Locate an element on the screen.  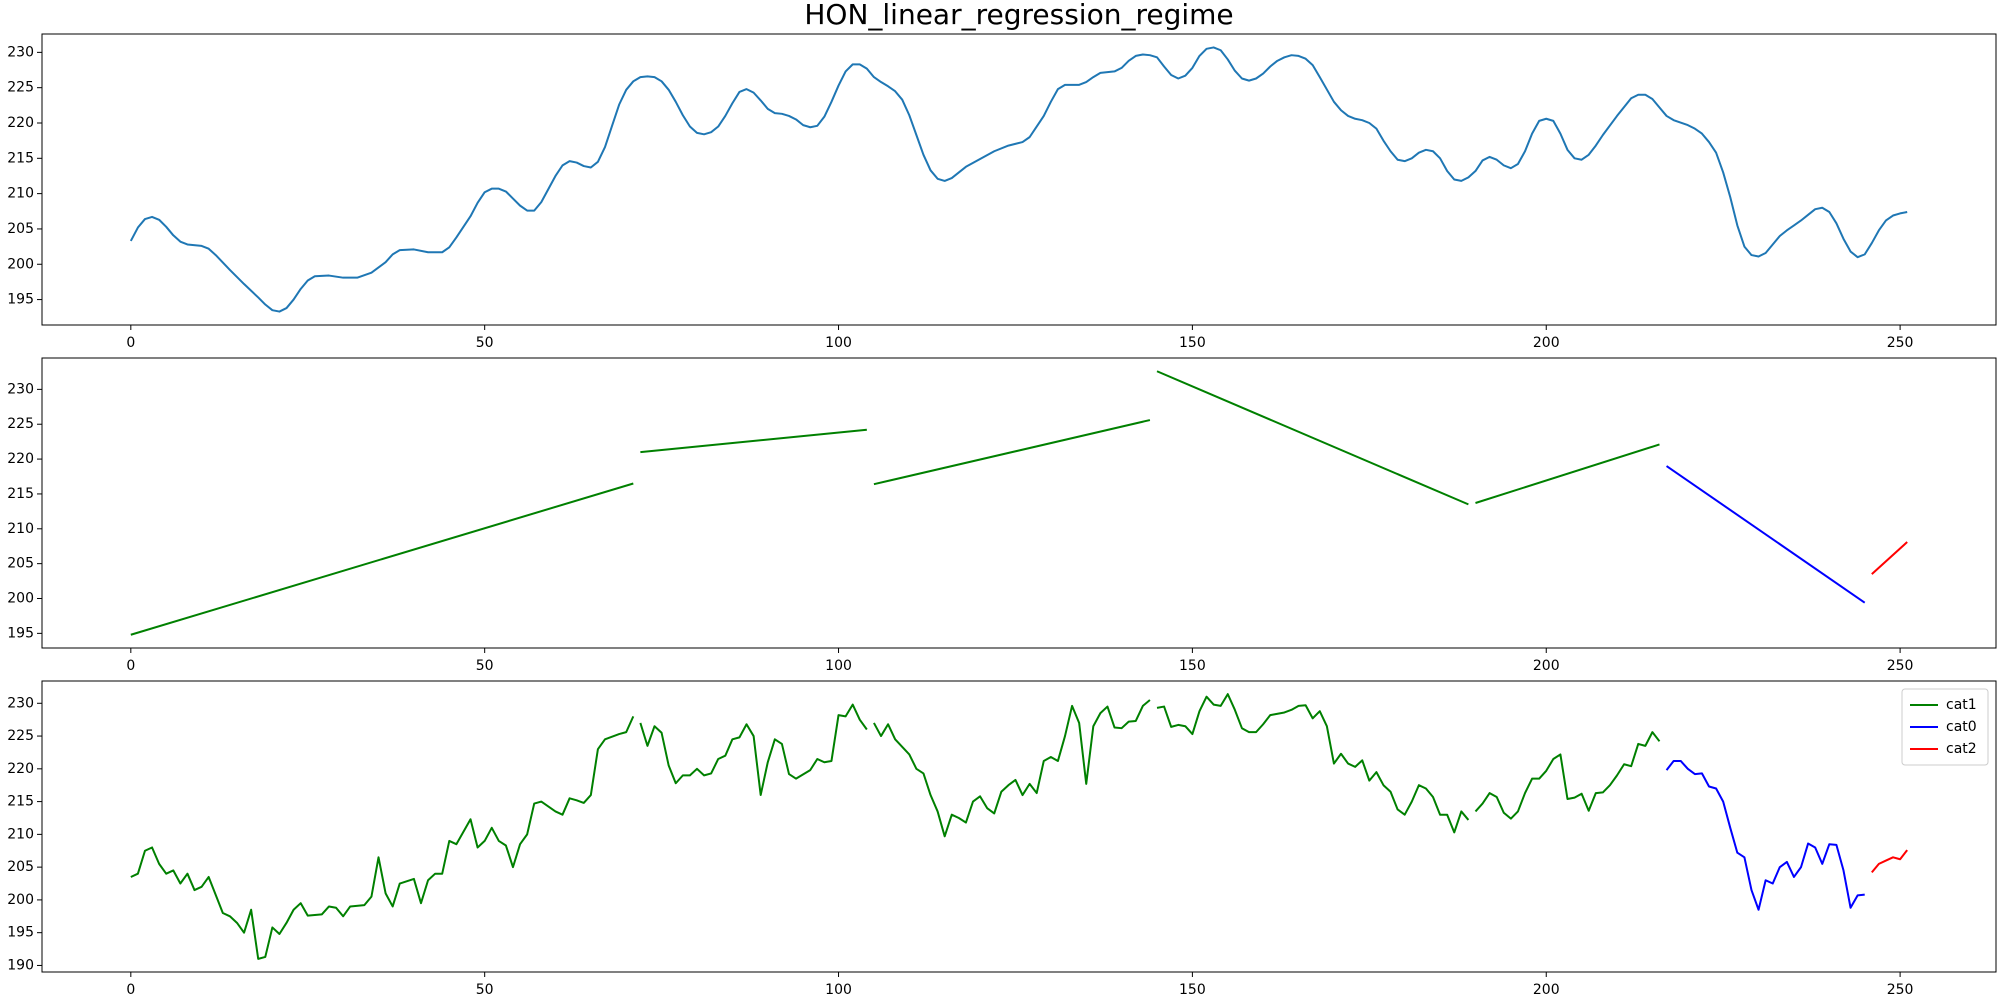
legend-box is located at coordinates (1945, 727).